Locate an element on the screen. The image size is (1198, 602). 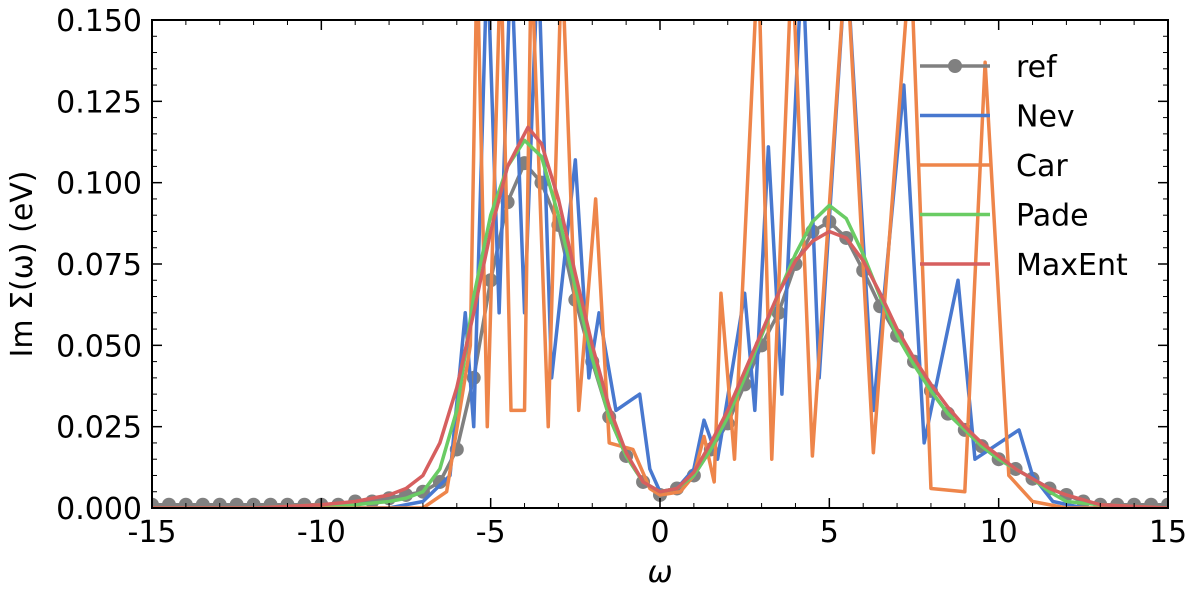
x-tick-label: 15 is located at coordinates (1168, 532).